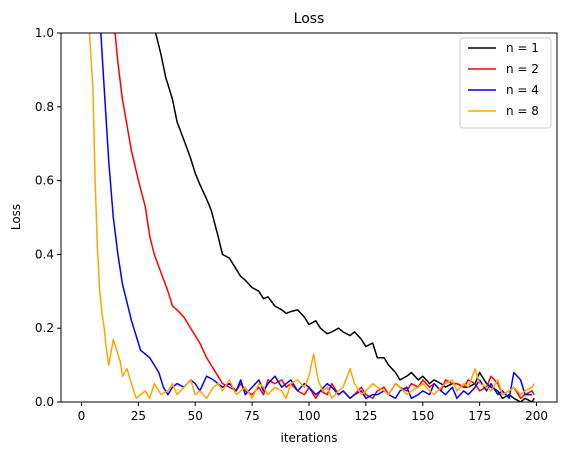  What do you see at coordinates (195, 416) in the screenshot?
I see `x-tick-label: 50` at bounding box center [195, 416].